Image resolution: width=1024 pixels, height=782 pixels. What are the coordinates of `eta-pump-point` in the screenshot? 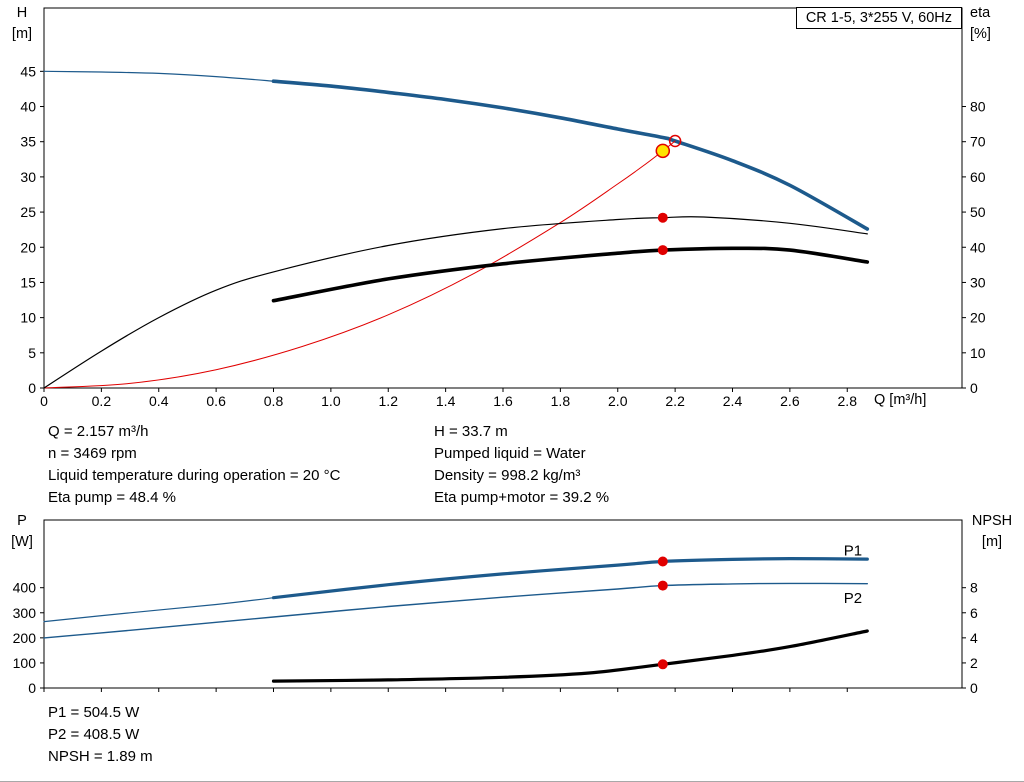 It's located at (662, 217).